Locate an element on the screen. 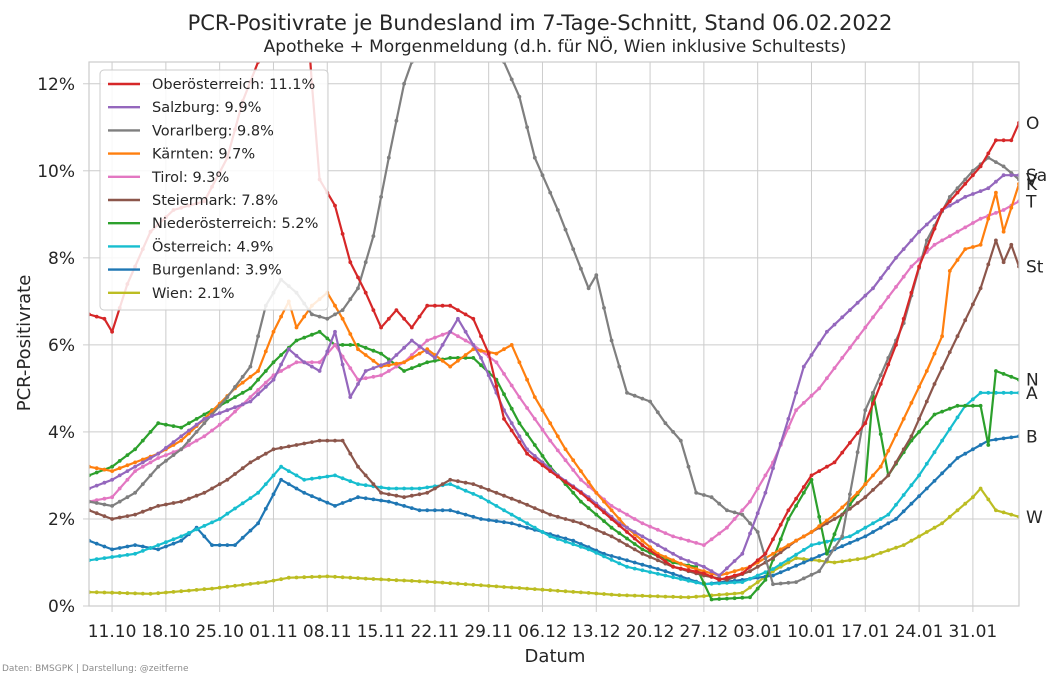 This screenshot has width=1061, height=677. end-label-K: K is located at coordinates (1032, 185).